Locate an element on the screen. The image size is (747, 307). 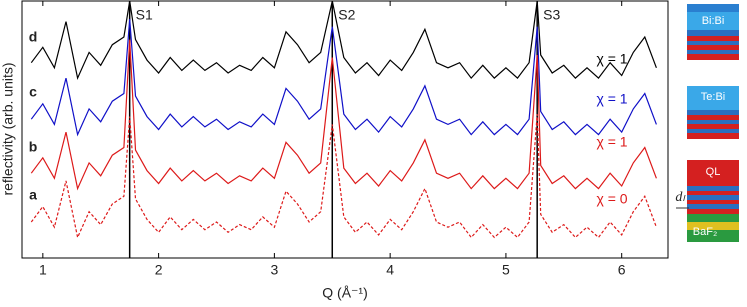
x-tick-label: 5 is located at coordinates (506, 270).